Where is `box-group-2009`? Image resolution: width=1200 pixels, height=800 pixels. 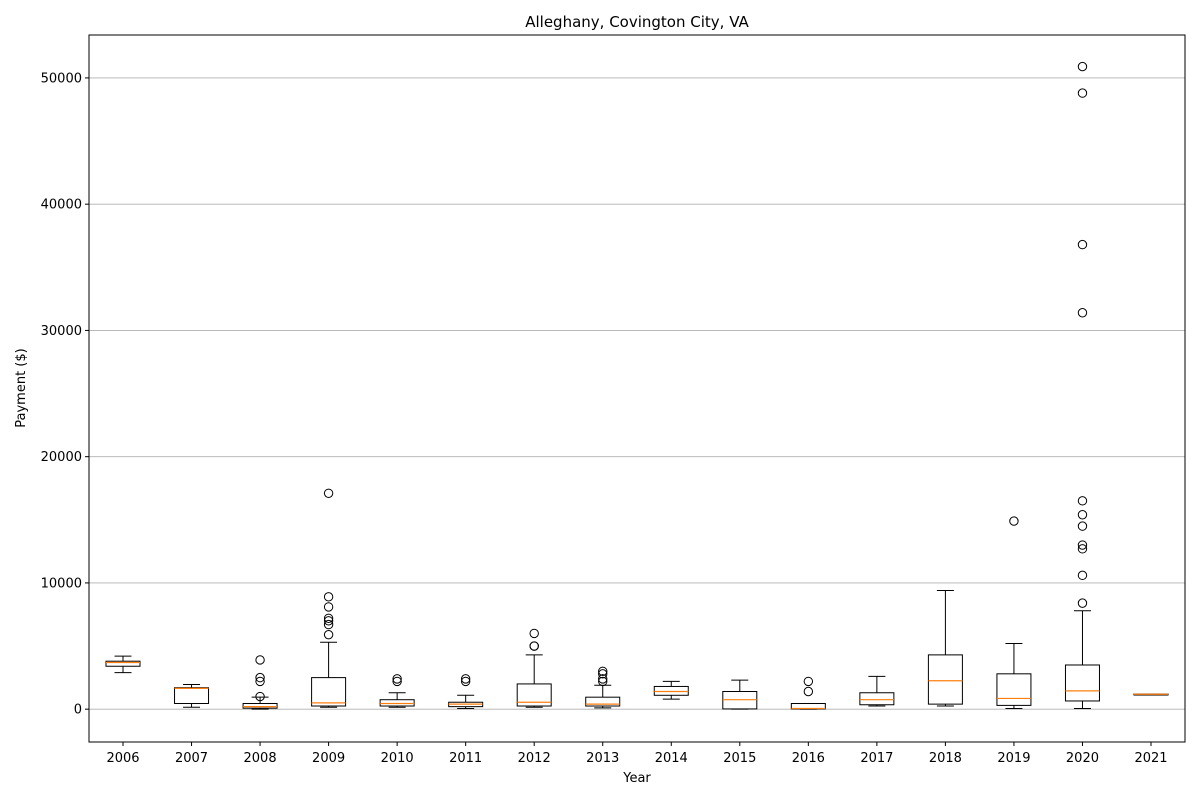
box-group-2009 is located at coordinates (329, 598).